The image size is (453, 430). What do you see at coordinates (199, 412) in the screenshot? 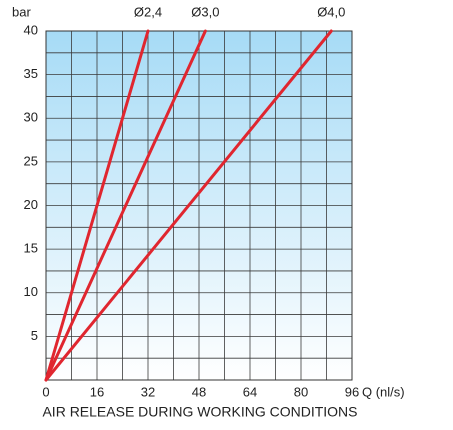
I see `chart-title: AIR RELEASE DURING WORKING CONDITIONS` at bounding box center [199, 412].